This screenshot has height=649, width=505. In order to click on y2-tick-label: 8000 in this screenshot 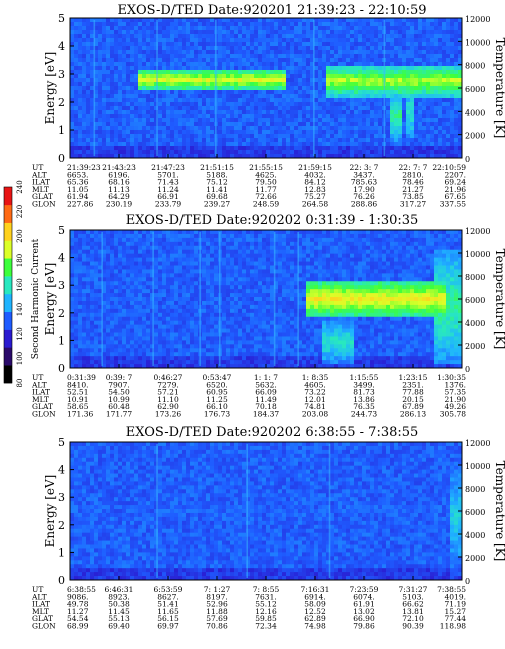, I will do `click(475, 66)`.